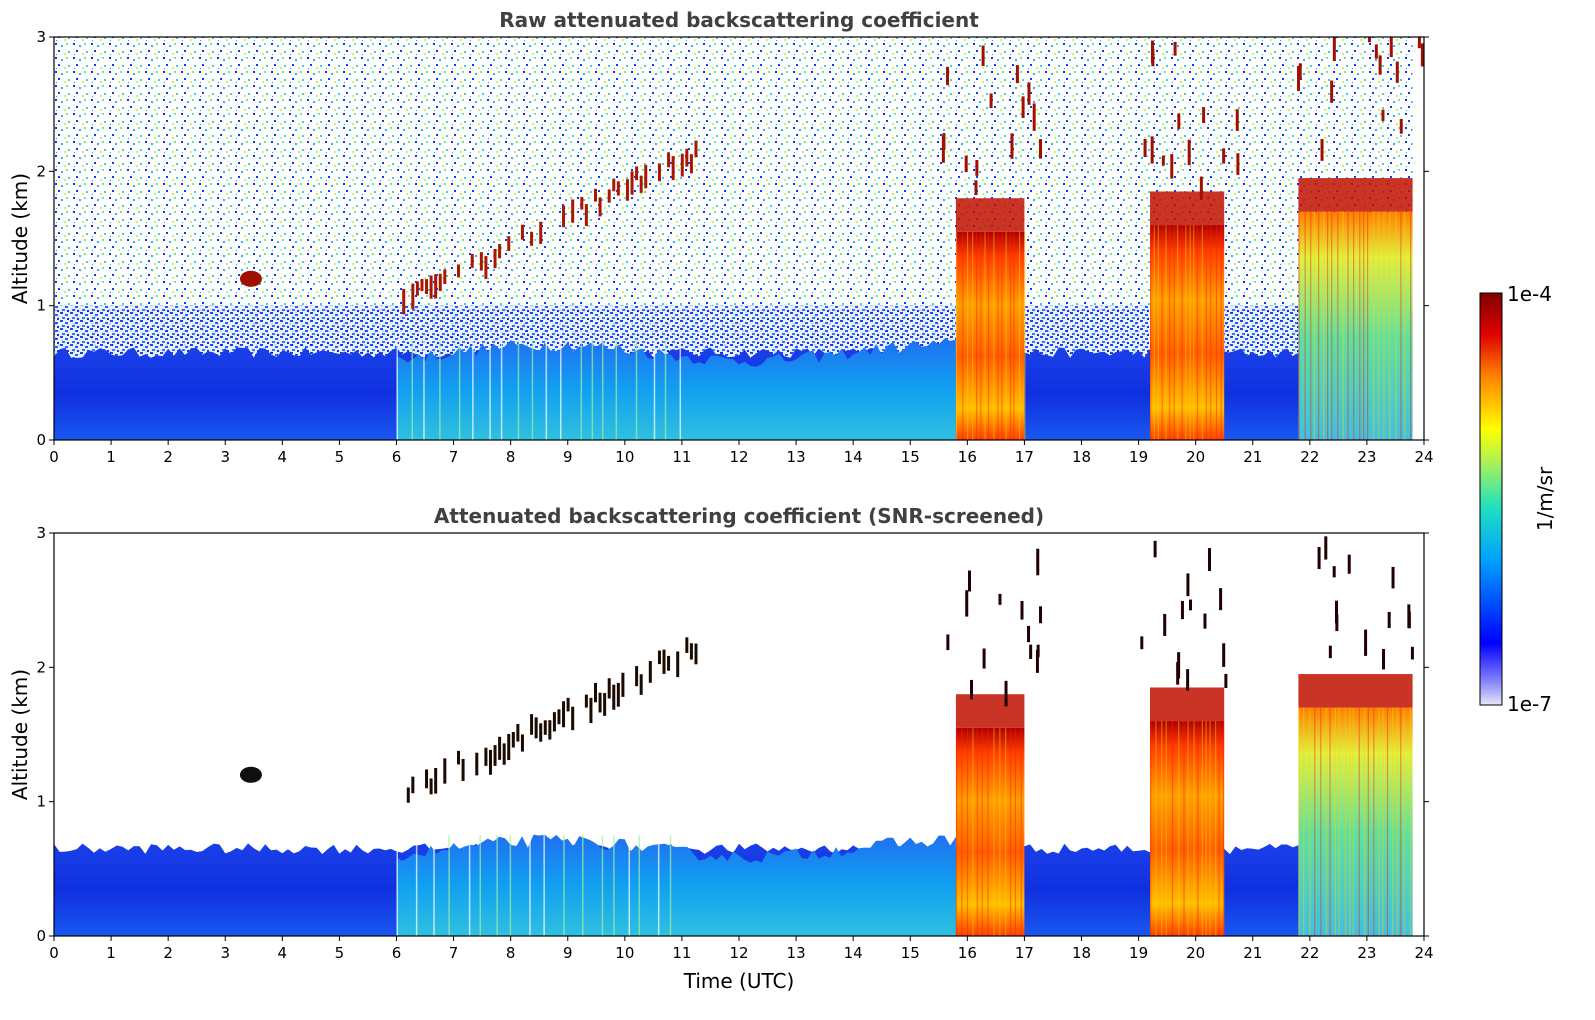 This screenshot has height=1020, width=1595. What do you see at coordinates (41, 936) in the screenshot?
I see `y-tick-label: 0` at bounding box center [41, 936].